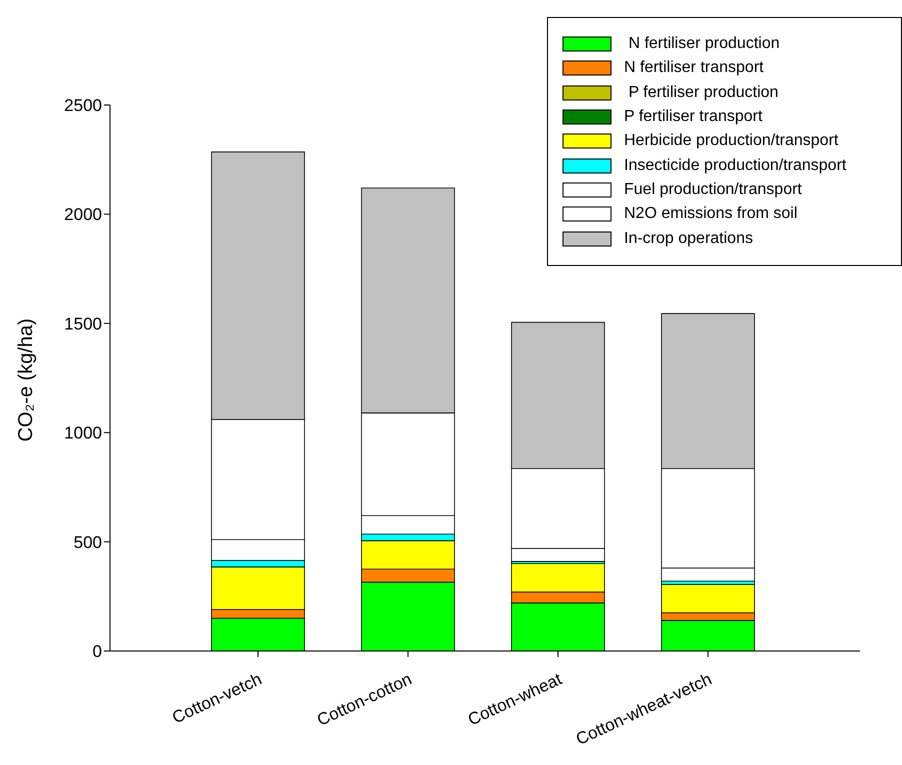 This screenshot has height=765, width=902. Describe the element at coordinates (693, 117) in the screenshot. I see `legend-label: P fertiliser transport` at that location.